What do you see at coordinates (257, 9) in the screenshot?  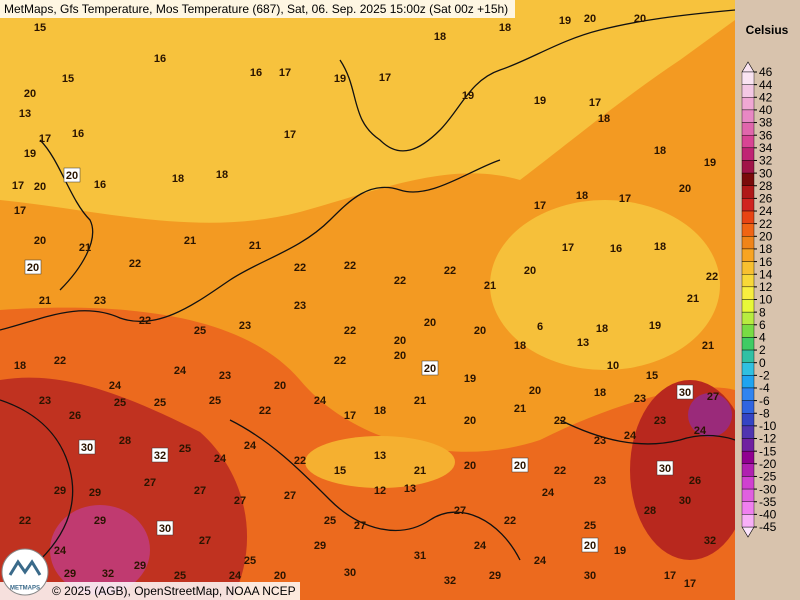 I see `title-band` at bounding box center [257, 9].